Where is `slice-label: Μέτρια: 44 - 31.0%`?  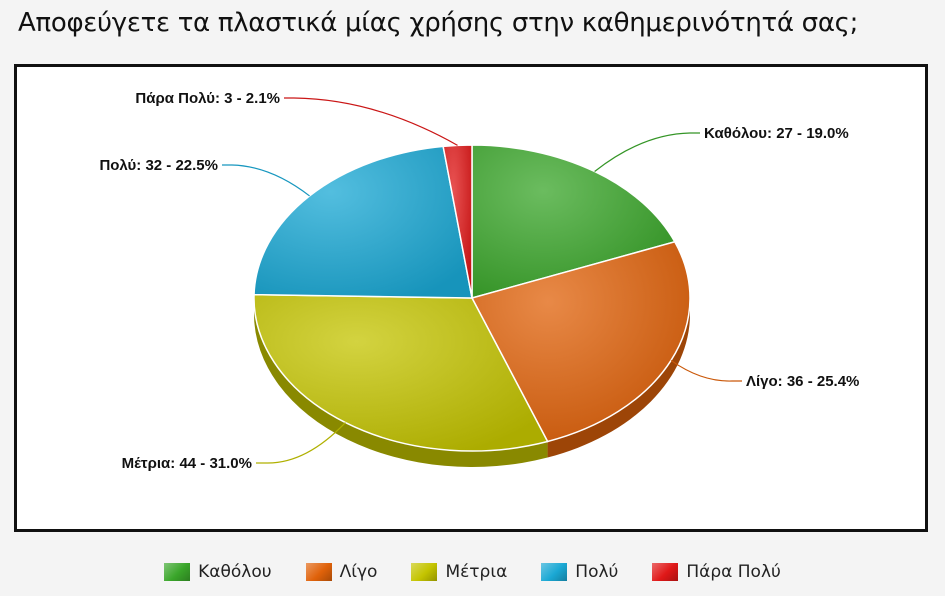
slice-label: Μέτρια: 44 - 31.0% is located at coordinates (187, 463).